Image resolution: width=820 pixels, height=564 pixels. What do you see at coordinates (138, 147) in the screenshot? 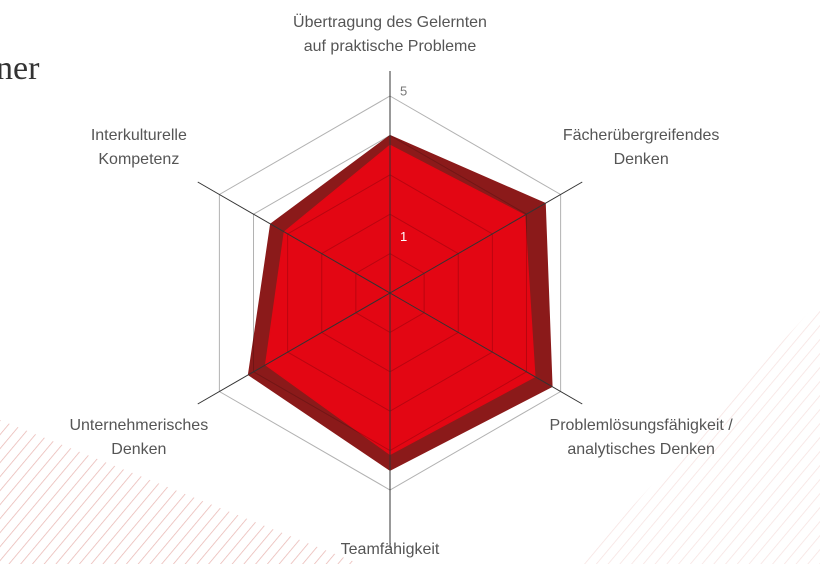
I see `axis-category-label: Interkulturelle Kompetenz` at bounding box center [138, 147].